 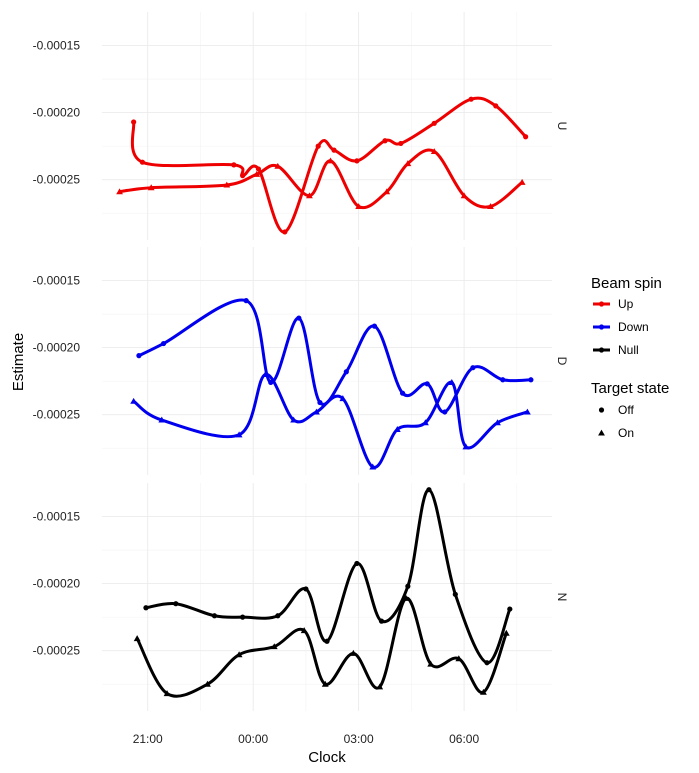 What do you see at coordinates (601, 432) in the screenshot?
I see `legend-key-on` at bounding box center [601, 432].